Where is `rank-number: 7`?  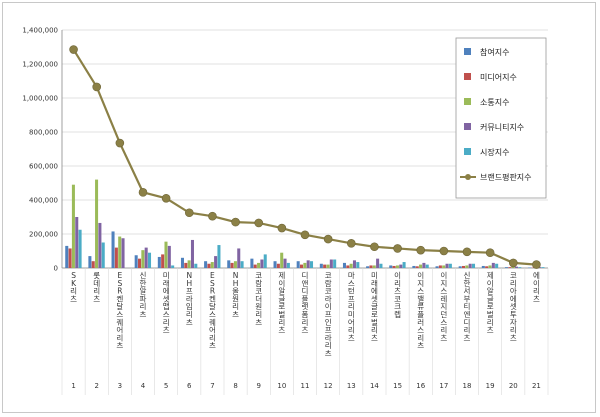
rank-number: 7 is located at coordinates (212, 386).